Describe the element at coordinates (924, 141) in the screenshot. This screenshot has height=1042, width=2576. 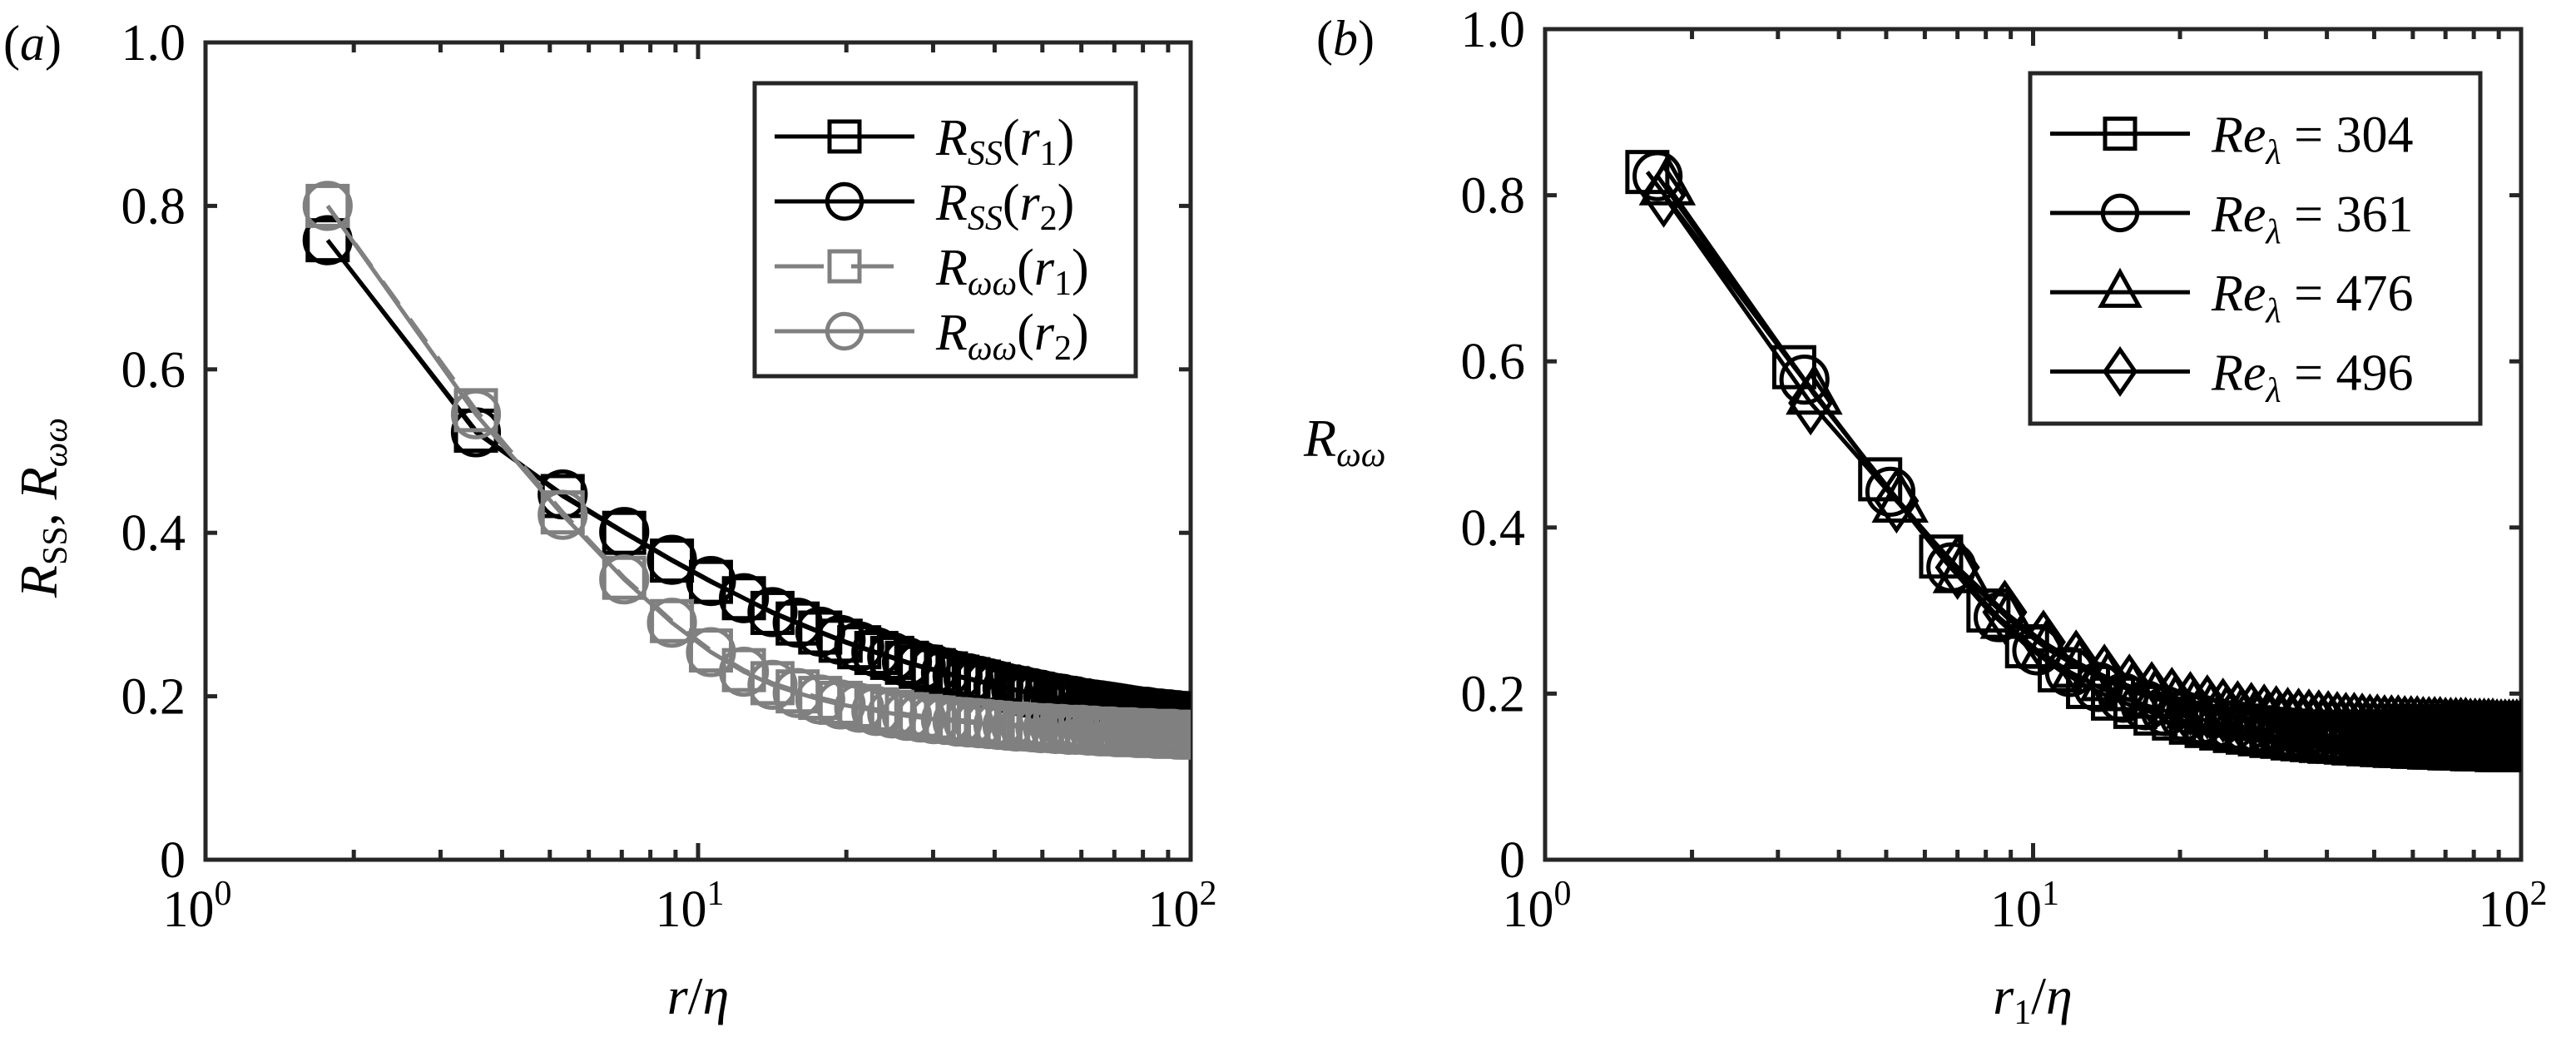
I see `legend-item: RSS(r1)` at that location.